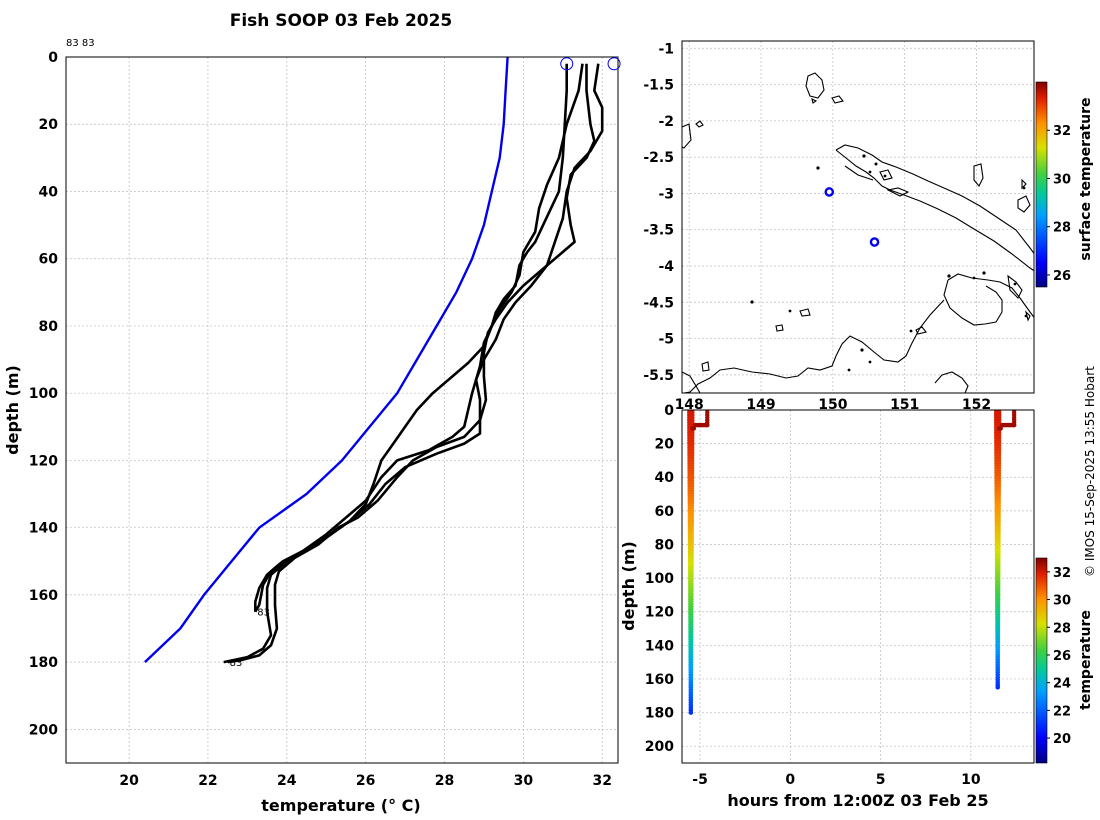 This screenshot has width=1100, height=820. I want to click on time-y-tick-label: 120, so click(659, 613).